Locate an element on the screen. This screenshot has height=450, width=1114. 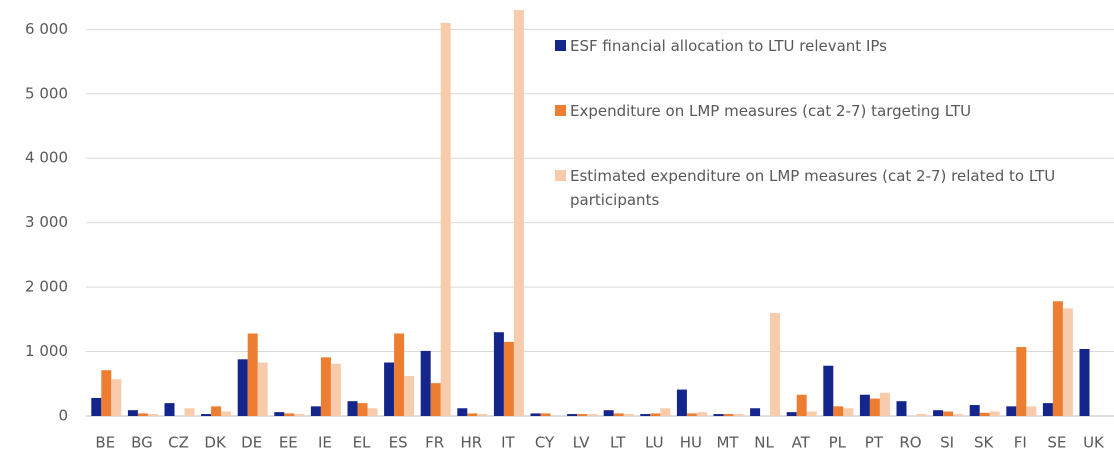
y-tick-label: 5 000 is located at coordinates (46, 93).